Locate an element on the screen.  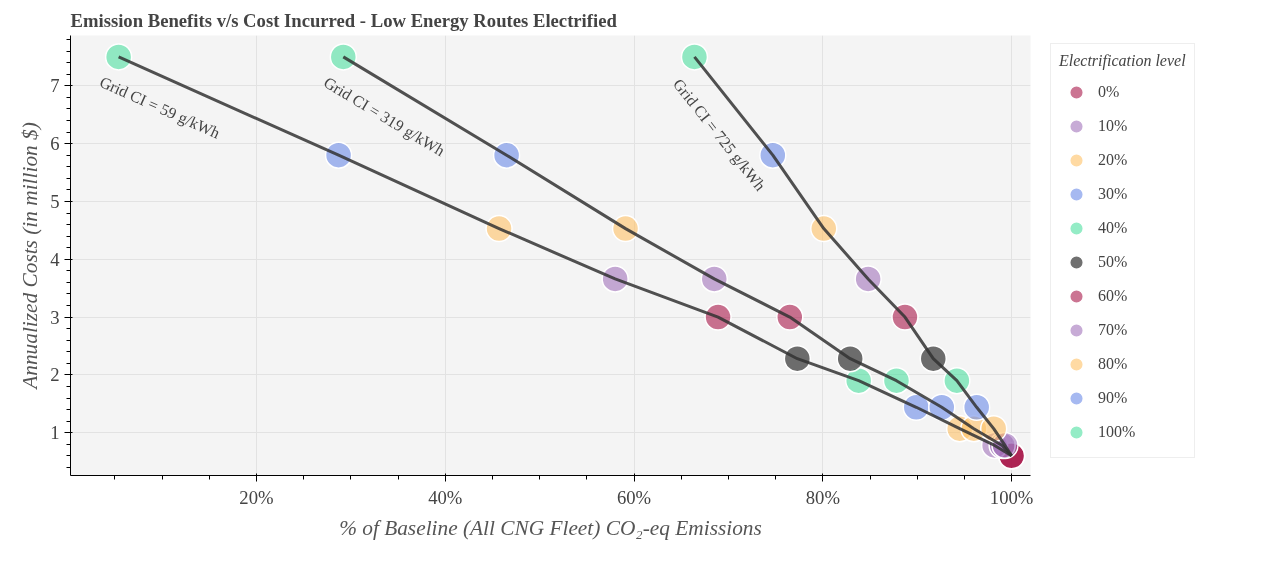
annotation: Grid CI = 59 g/kWh is located at coordinates (159, 108).